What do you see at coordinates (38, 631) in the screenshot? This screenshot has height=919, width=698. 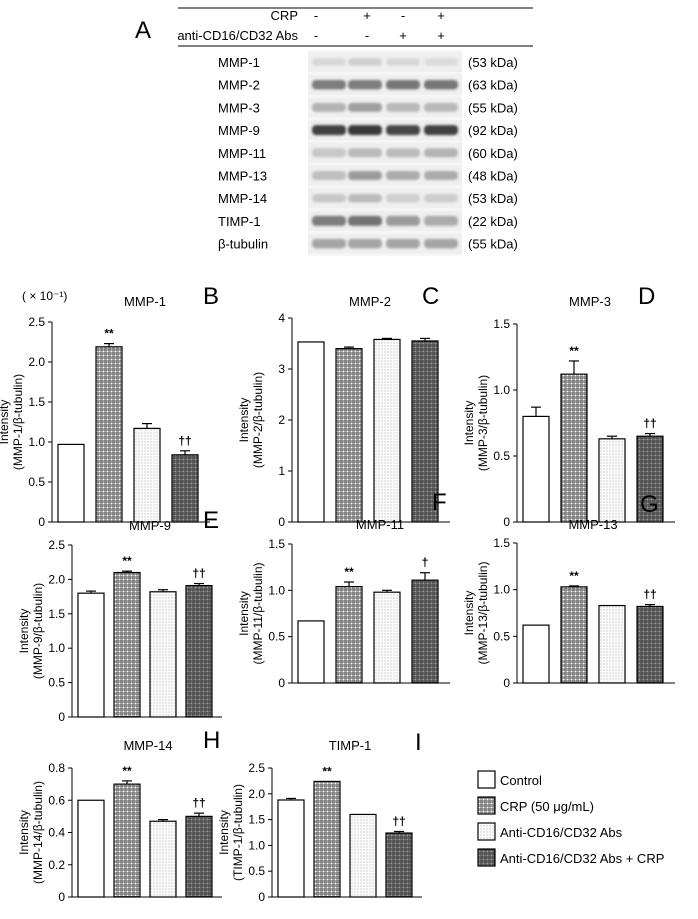 I see `y-axis-label: (MMP-9/β-tubulin)` at bounding box center [38, 631].